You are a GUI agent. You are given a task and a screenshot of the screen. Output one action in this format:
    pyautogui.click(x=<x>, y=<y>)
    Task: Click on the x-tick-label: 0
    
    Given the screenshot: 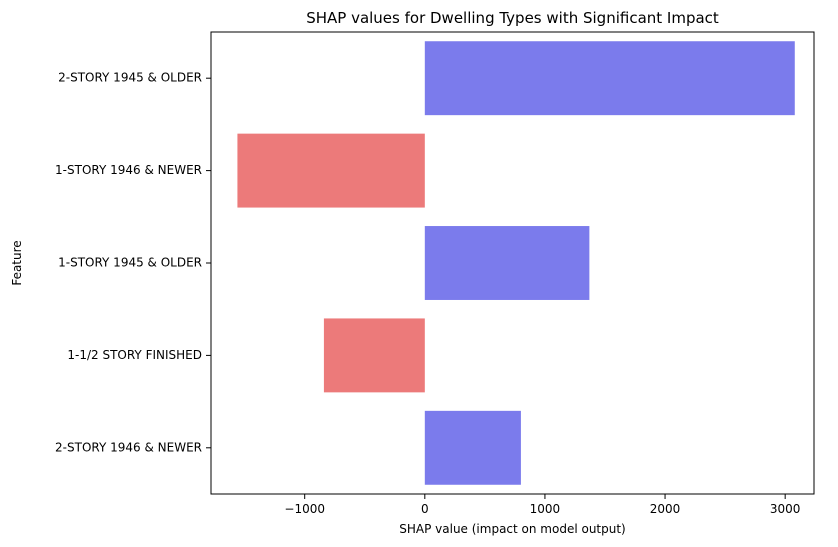 What is the action you would take?
    pyautogui.click(x=425, y=509)
    